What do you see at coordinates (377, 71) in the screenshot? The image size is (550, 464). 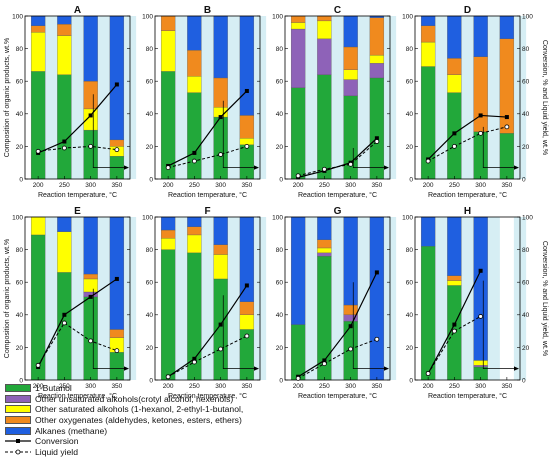 I see `bar-segment-unsaturated` at bounding box center [377, 71].